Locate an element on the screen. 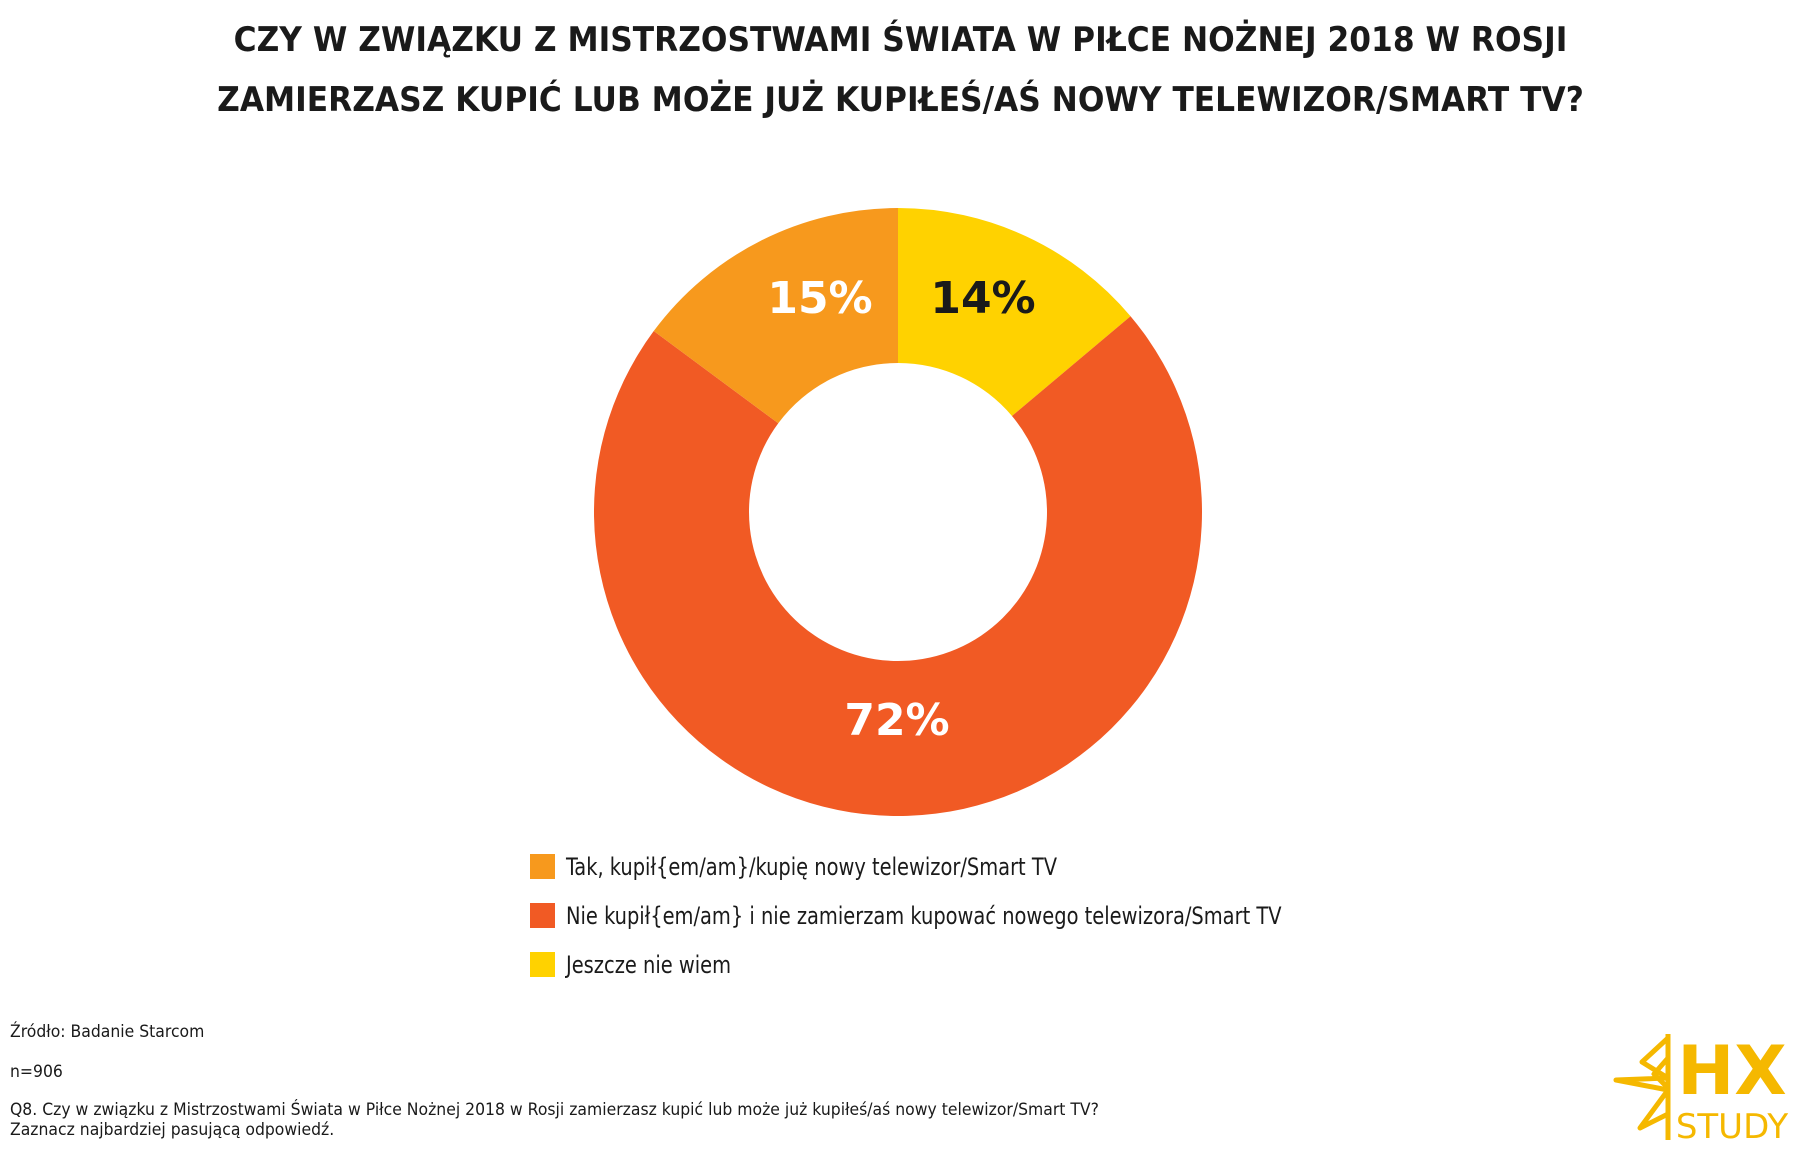 The height and width of the screenshot is (1149, 1801). slice-no is located at coordinates (897, 566).